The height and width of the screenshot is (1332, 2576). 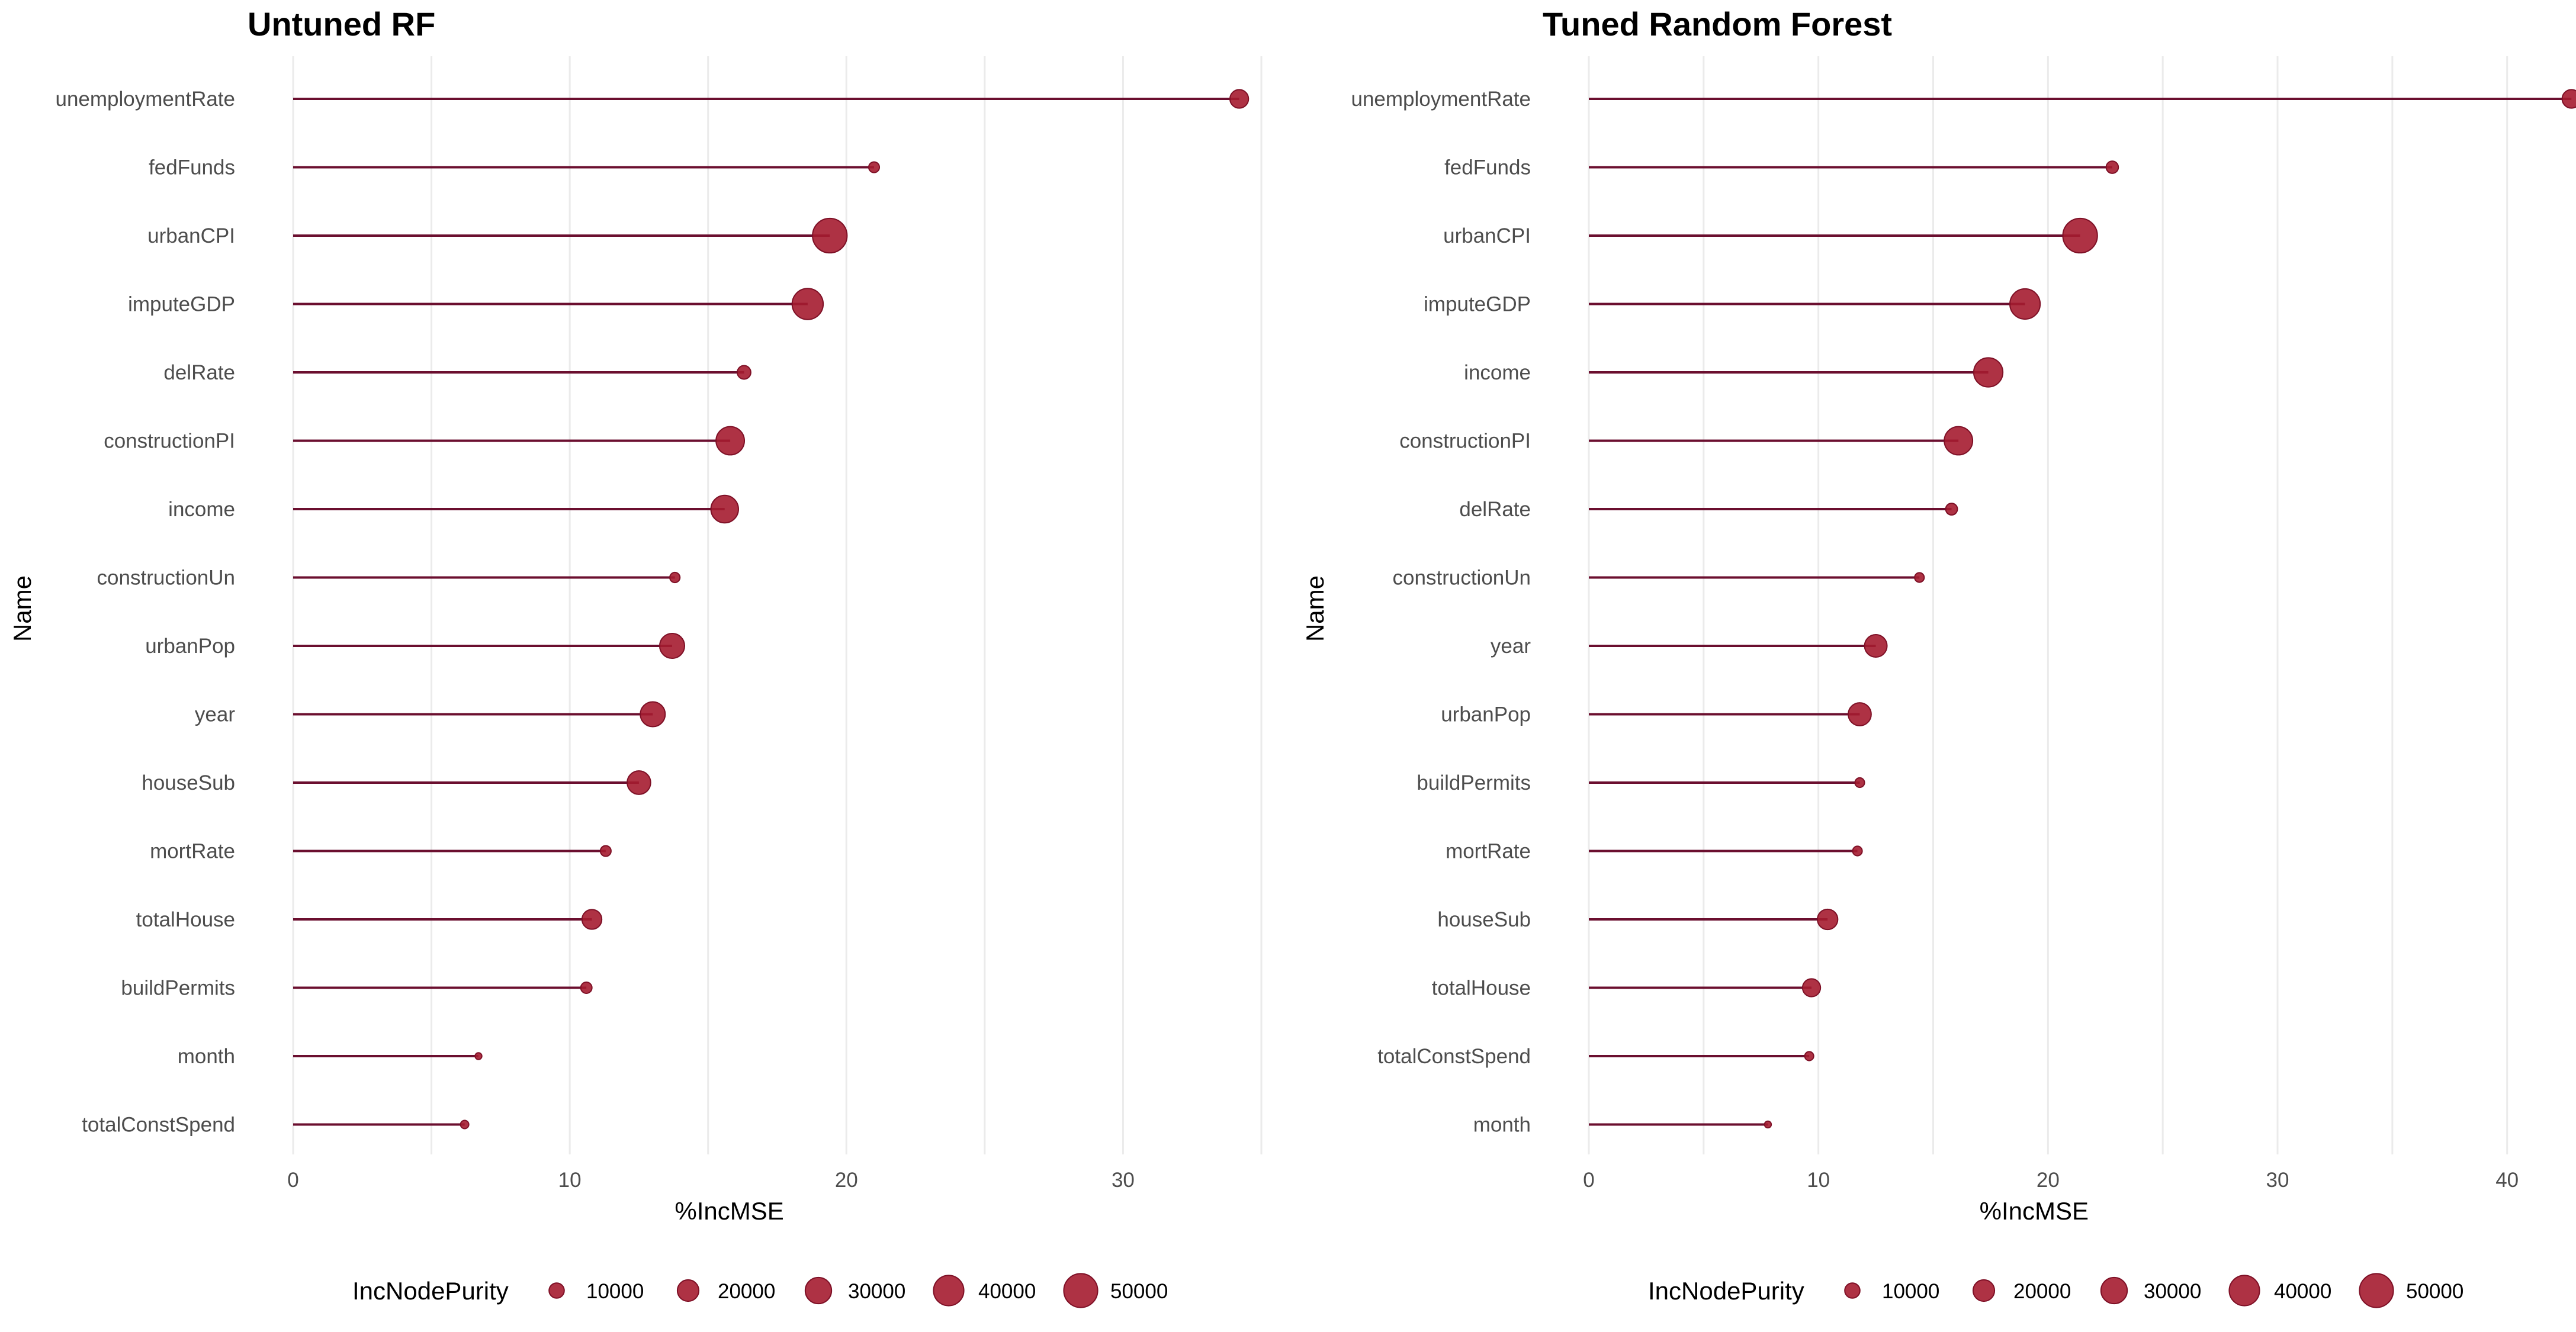 What do you see at coordinates (846, 1180) in the screenshot?
I see `x-tick-label: 20` at bounding box center [846, 1180].